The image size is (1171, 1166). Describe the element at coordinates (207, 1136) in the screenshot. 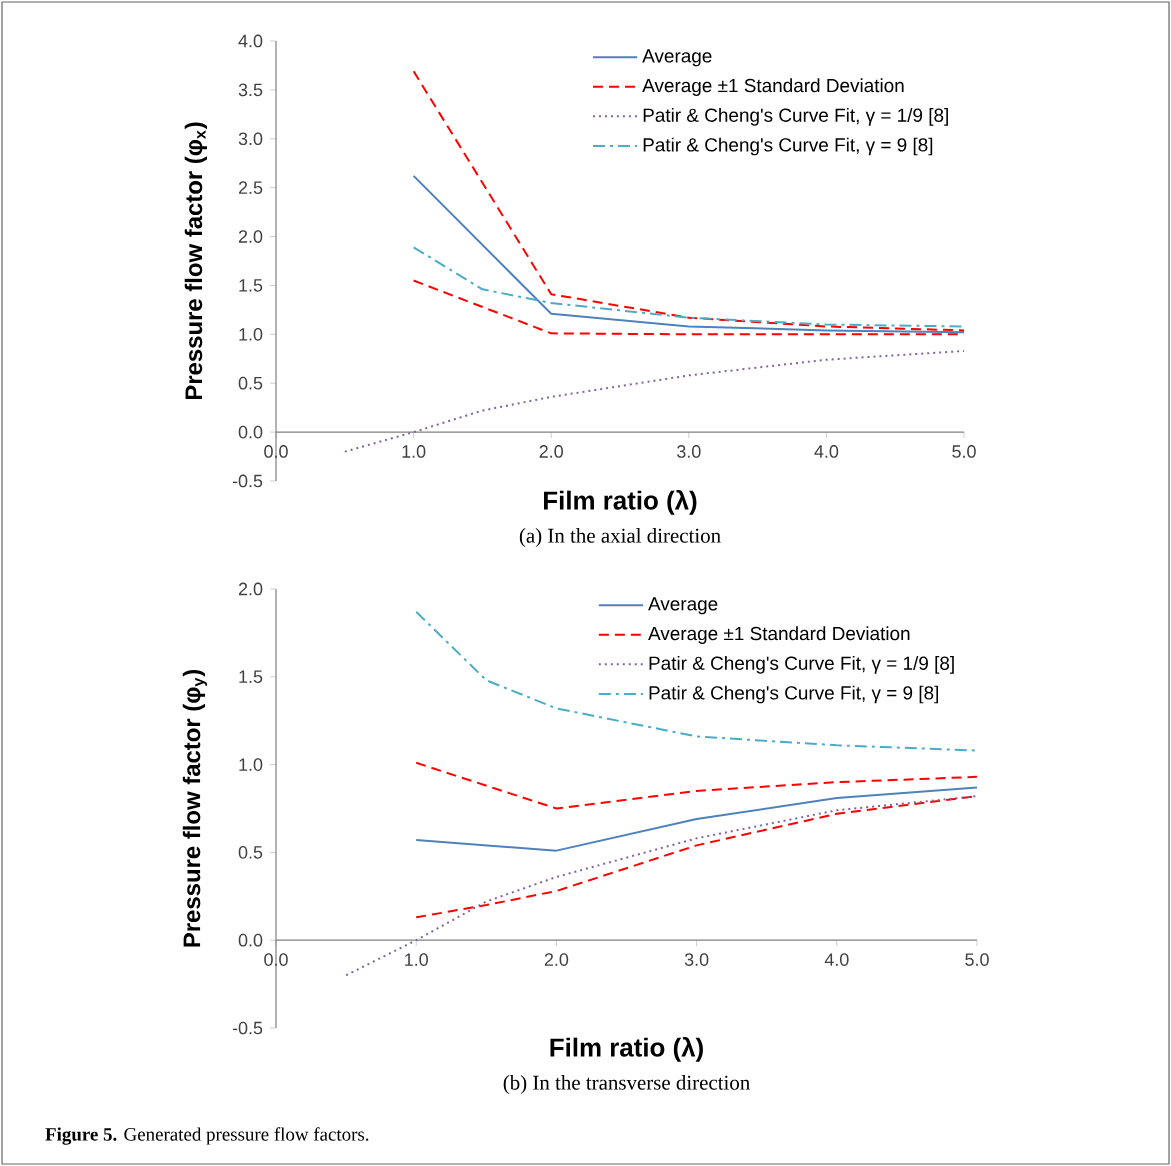

I see `text: Figure 5. Generated pressure flow factors.` at that location.